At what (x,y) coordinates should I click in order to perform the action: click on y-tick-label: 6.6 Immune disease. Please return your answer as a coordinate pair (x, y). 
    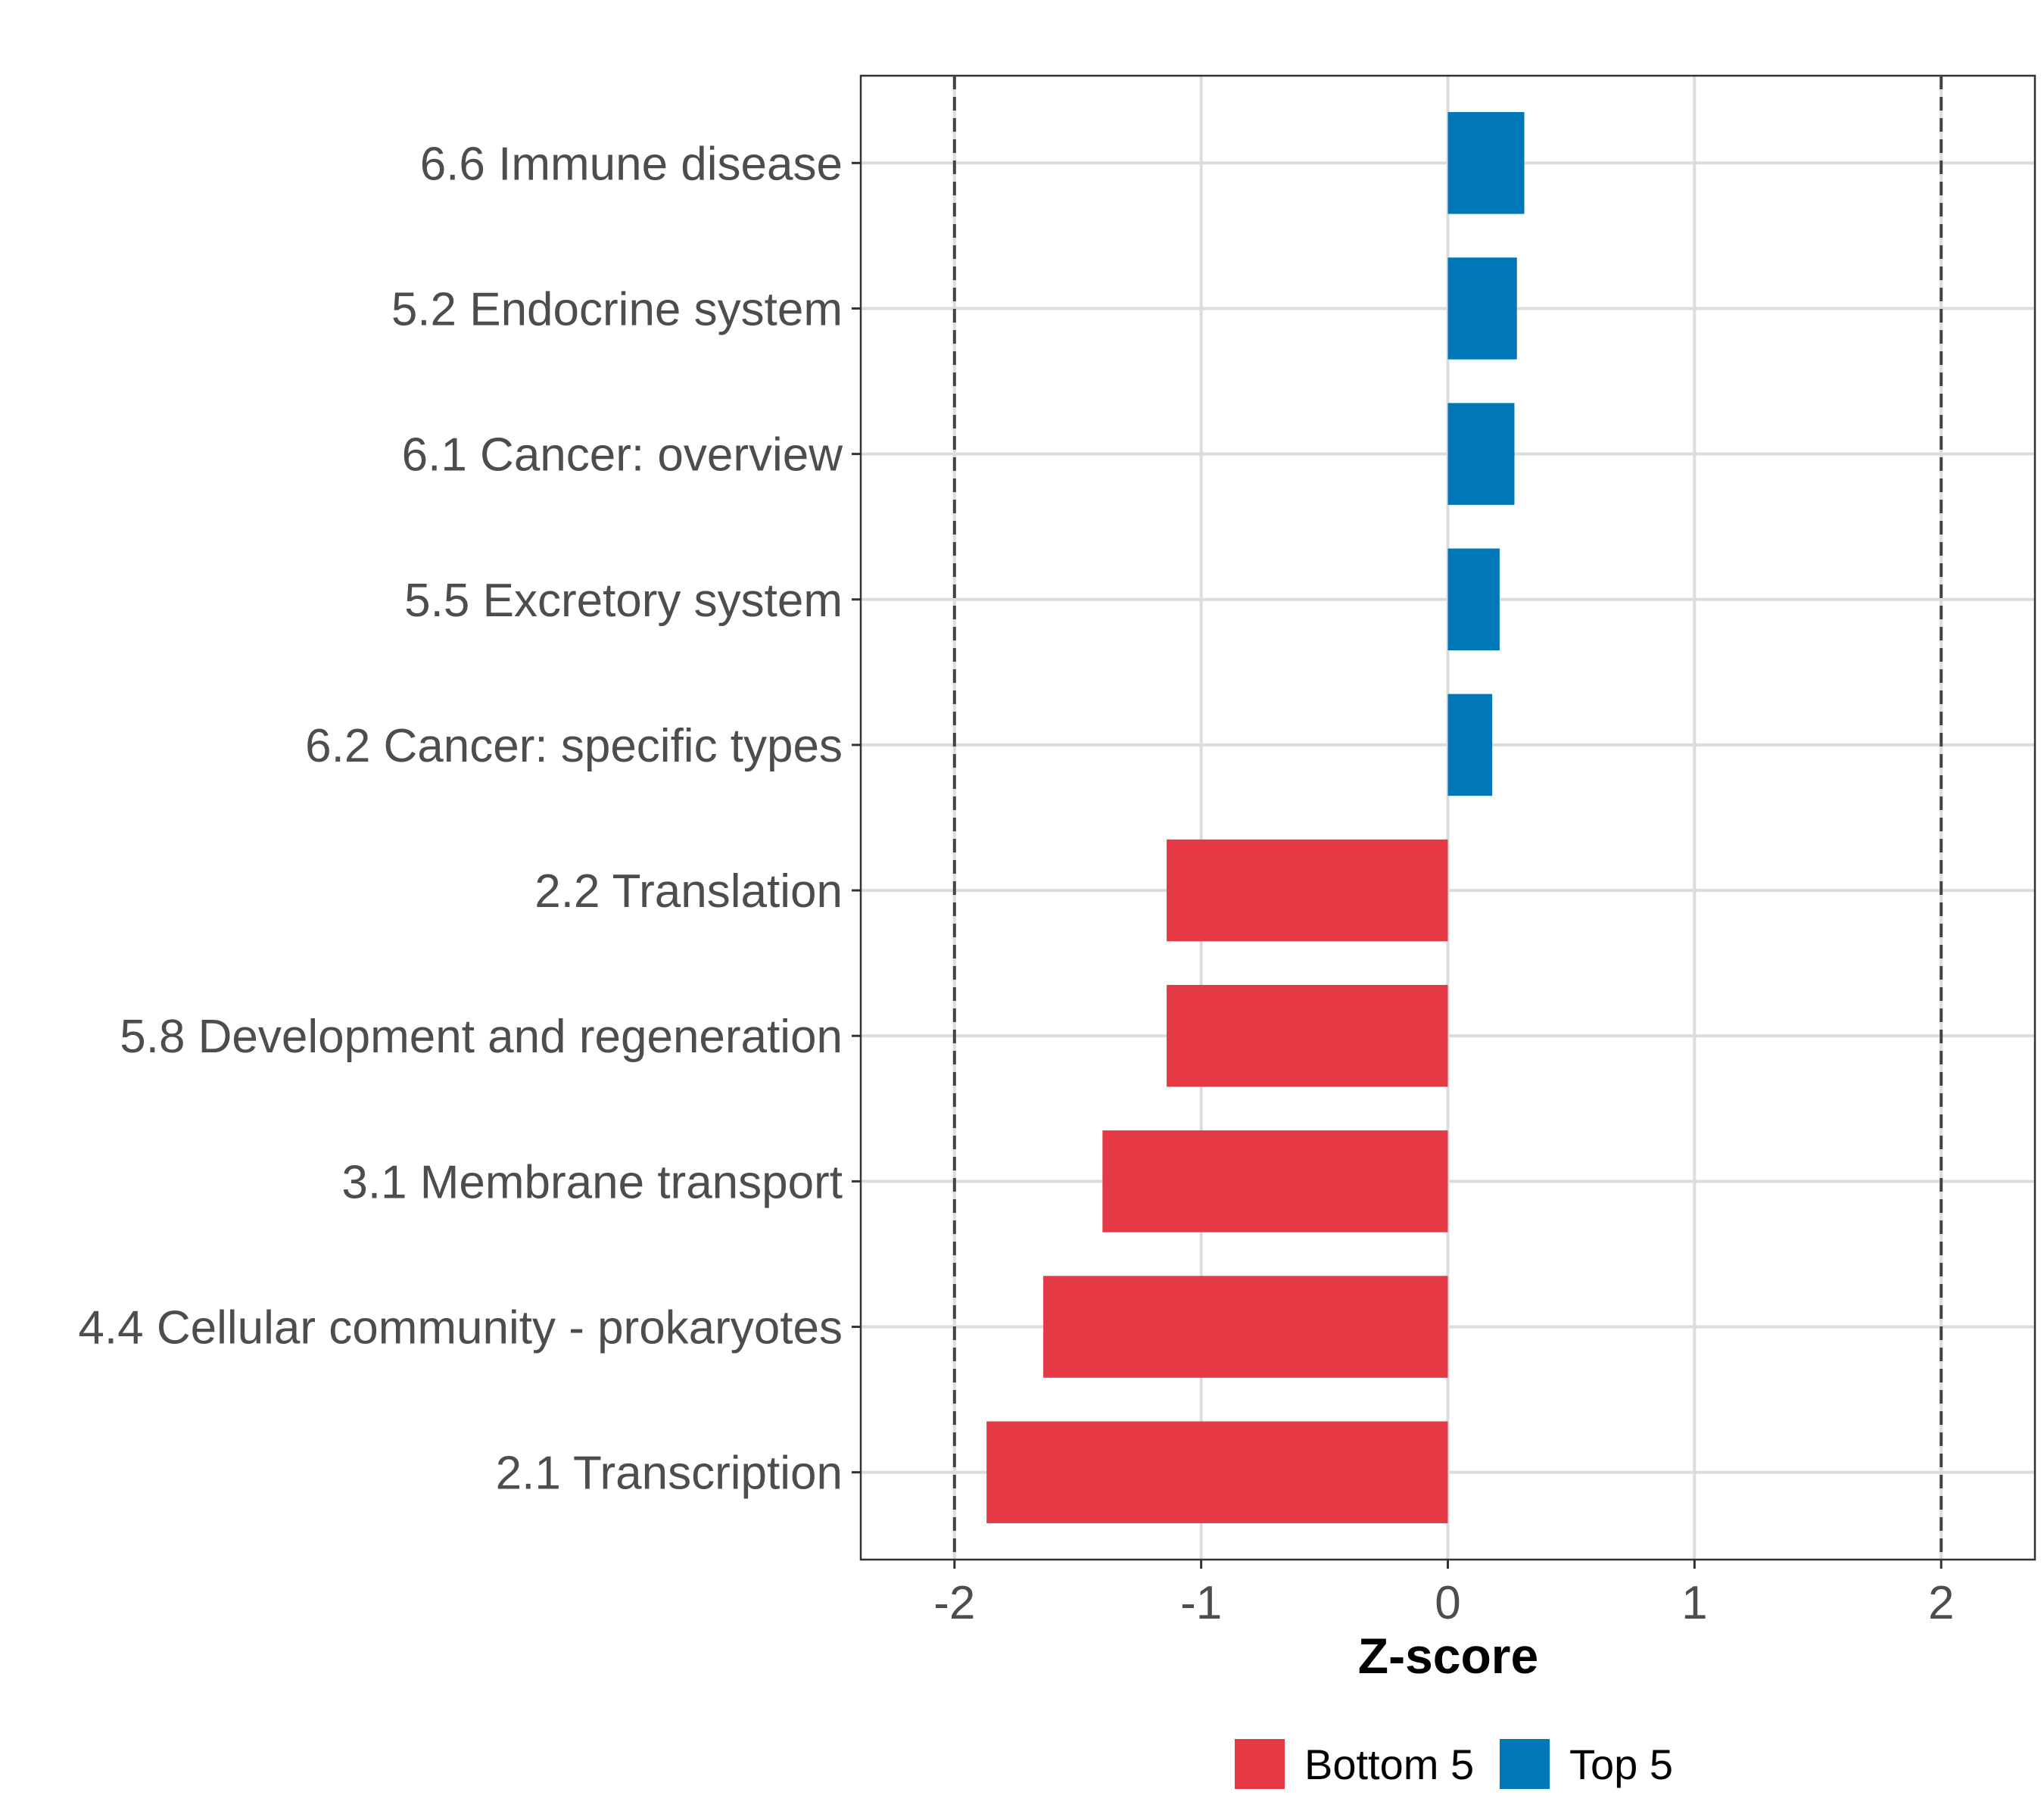
    Looking at the image, I should click on (631, 164).